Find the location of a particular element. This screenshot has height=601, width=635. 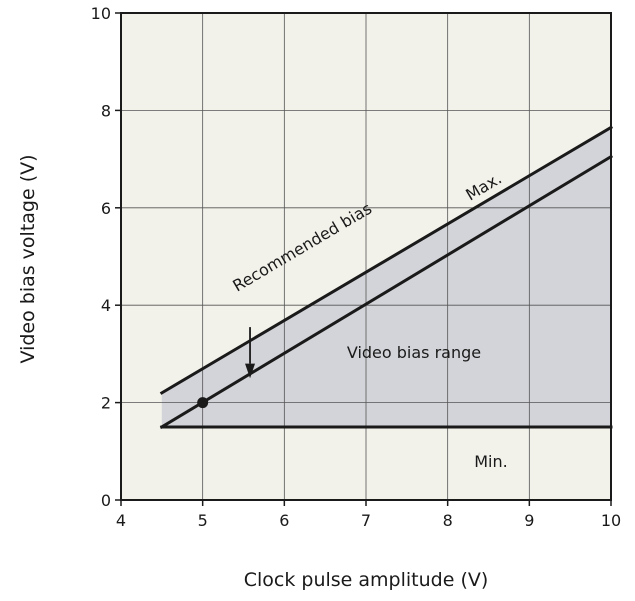

y-axis-label: Video bias voltage (V) is located at coordinates (28, 258).